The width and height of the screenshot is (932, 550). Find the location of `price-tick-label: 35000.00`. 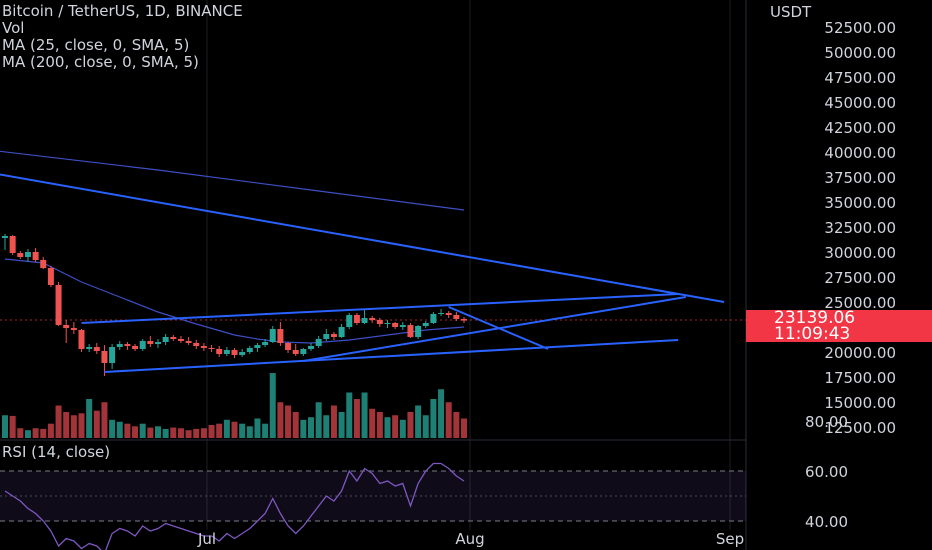

price-tick-label: 35000.00 is located at coordinates (860, 203).